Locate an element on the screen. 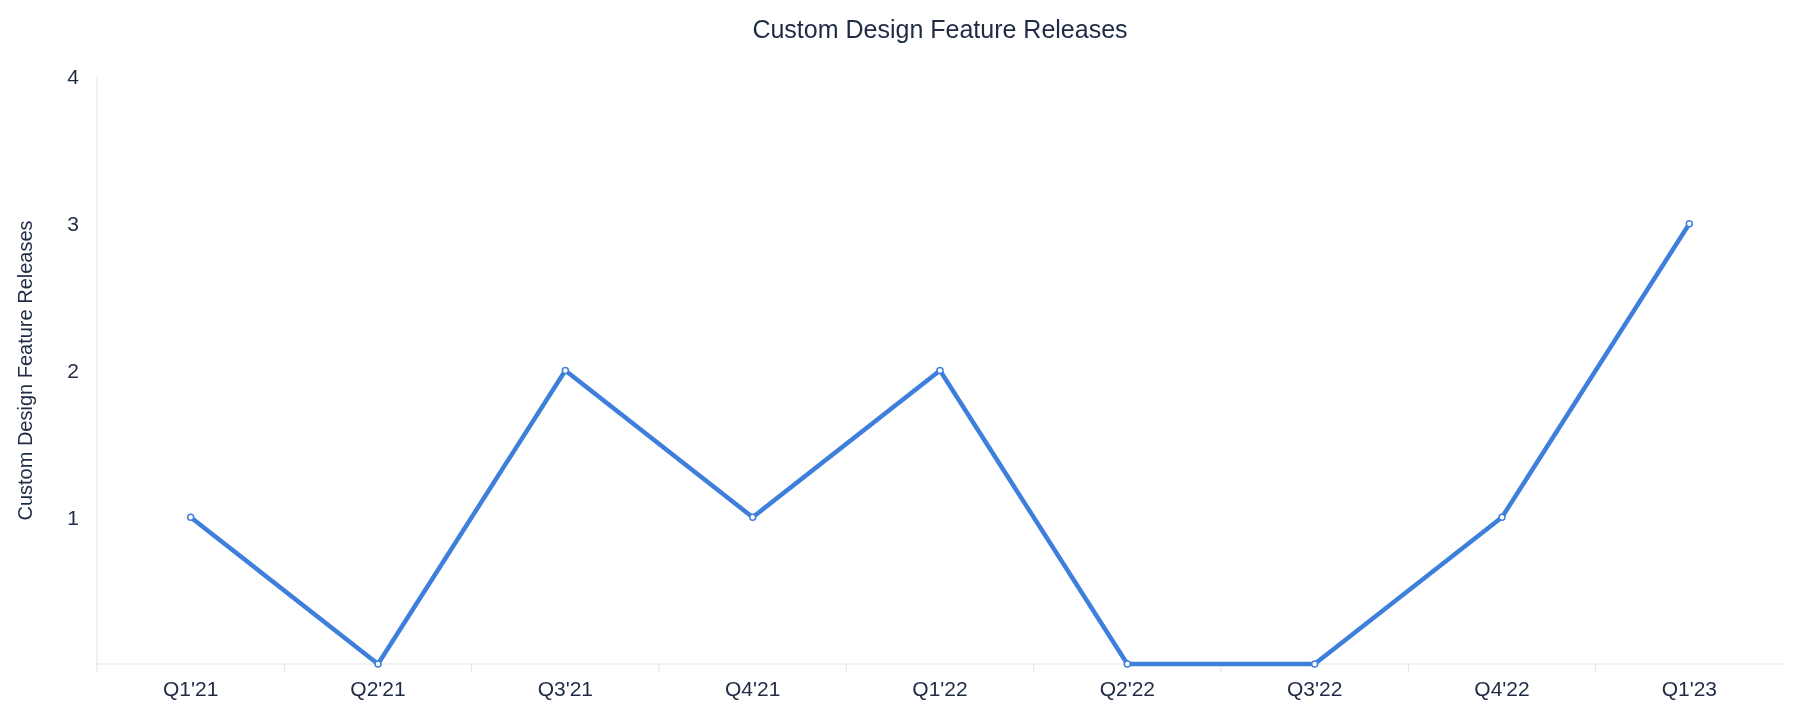  x-tick-label: Q3'22 is located at coordinates (1314, 688).